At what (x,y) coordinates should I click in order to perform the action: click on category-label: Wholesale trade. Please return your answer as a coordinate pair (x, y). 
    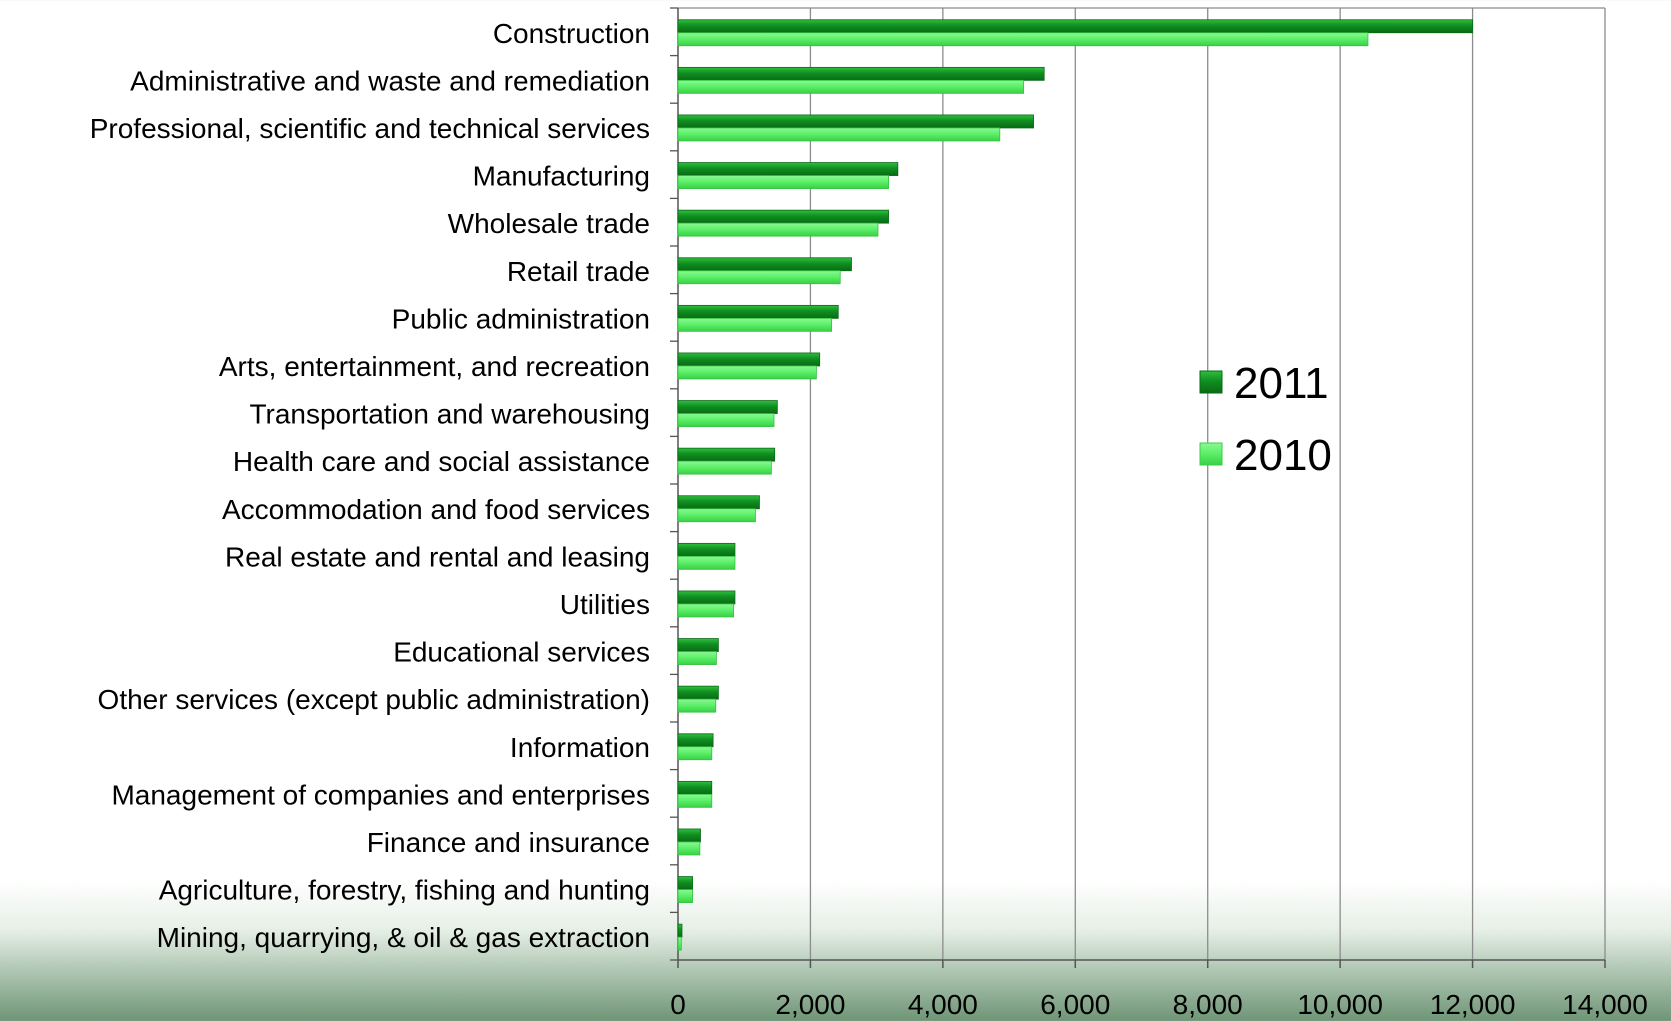
    Looking at the image, I should click on (549, 223).